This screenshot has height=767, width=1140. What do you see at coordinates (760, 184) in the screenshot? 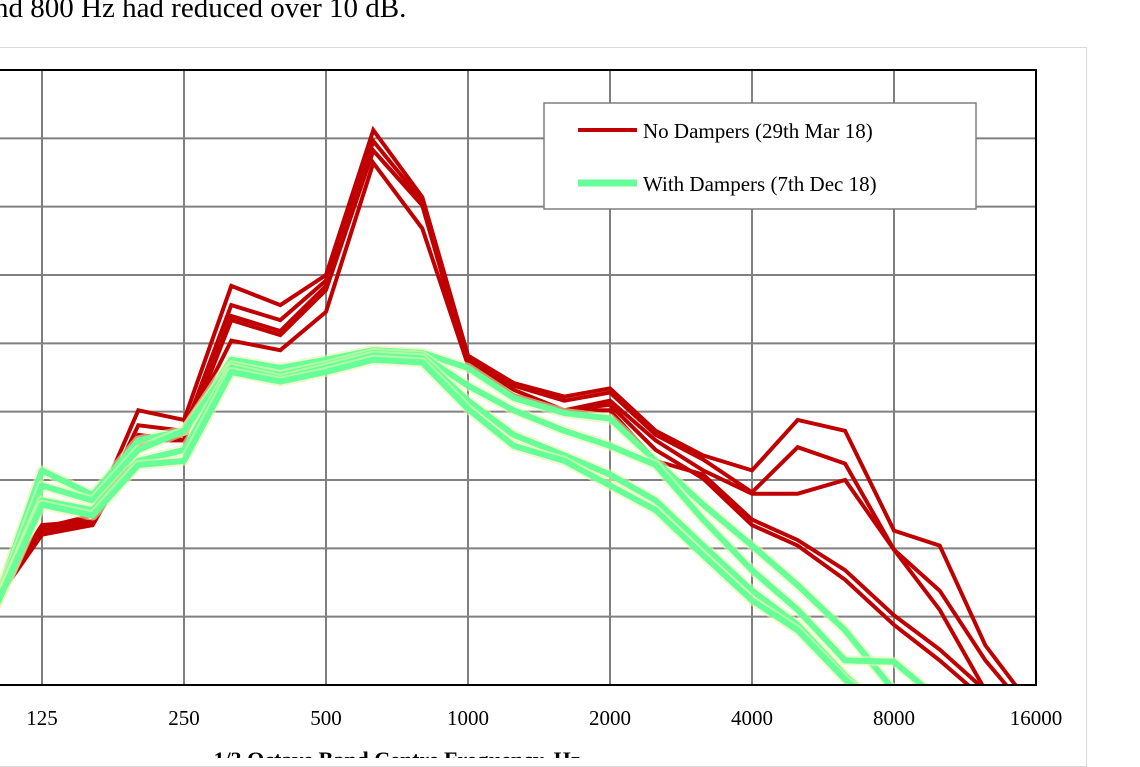
I see `legend-label-with-dampers: With Dampers (7th Dec 18)` at bounding box center [760, 184].